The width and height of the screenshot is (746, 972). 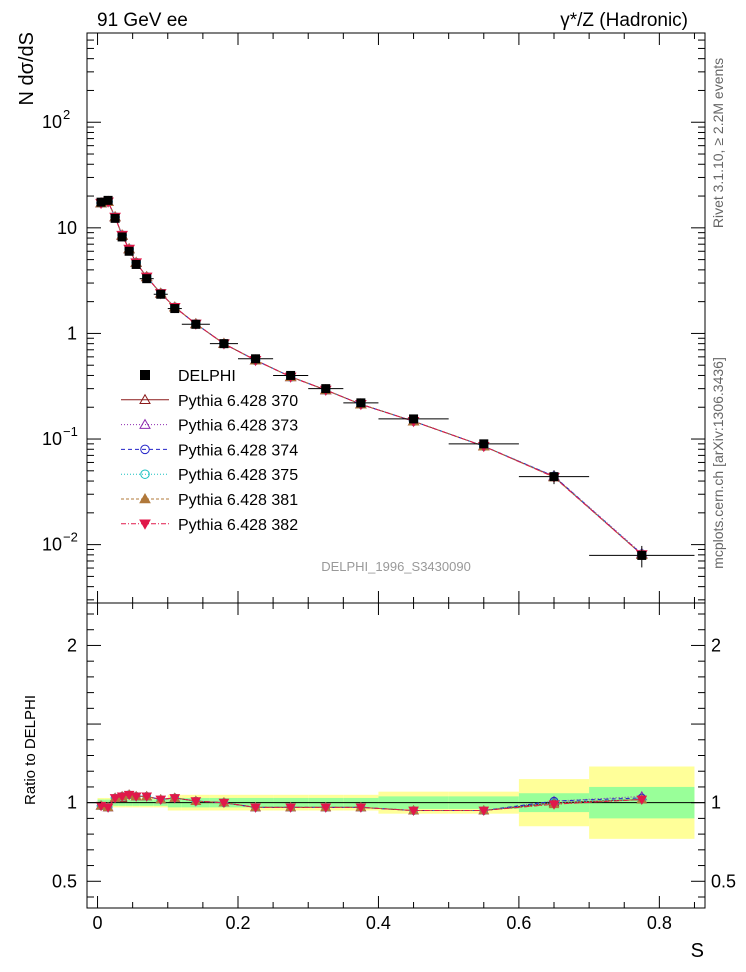 What do you see at coordinates (145, 375) in the screenshot?
I see `legend-marker-data` at bounding box center [145, 375].